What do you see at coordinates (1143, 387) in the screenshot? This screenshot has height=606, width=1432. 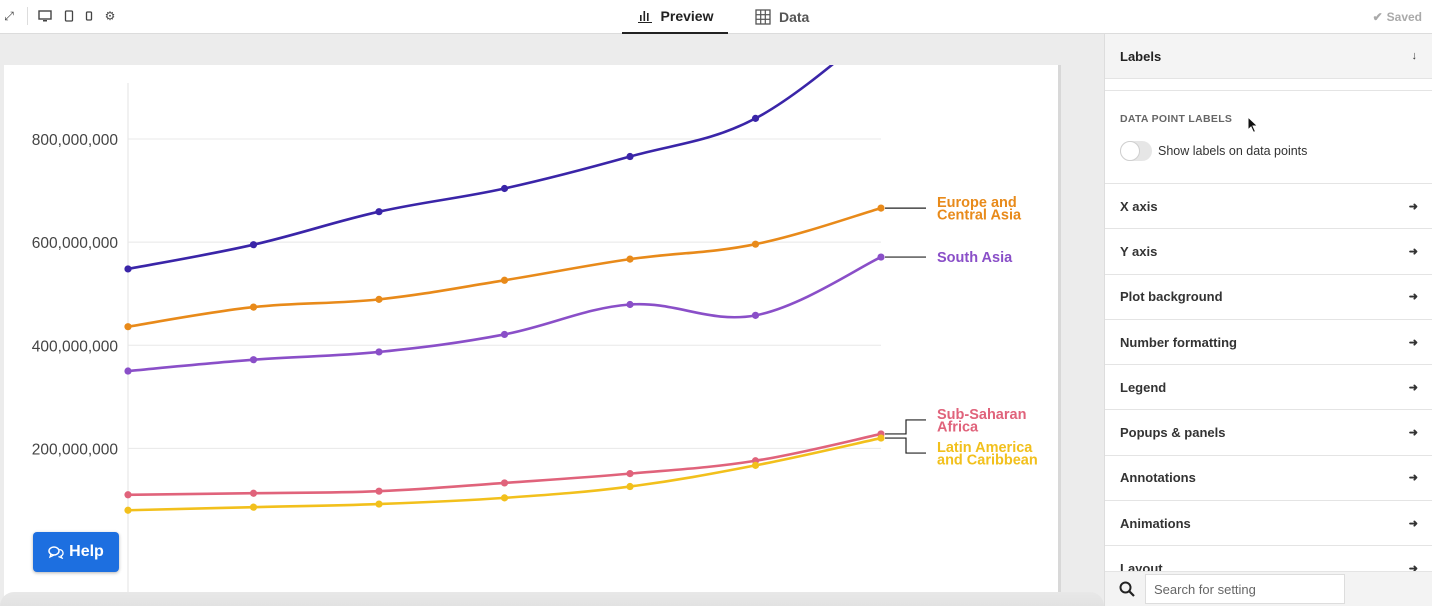 I see `settings-row-label: Legend` at bounding box center [1143, 387].